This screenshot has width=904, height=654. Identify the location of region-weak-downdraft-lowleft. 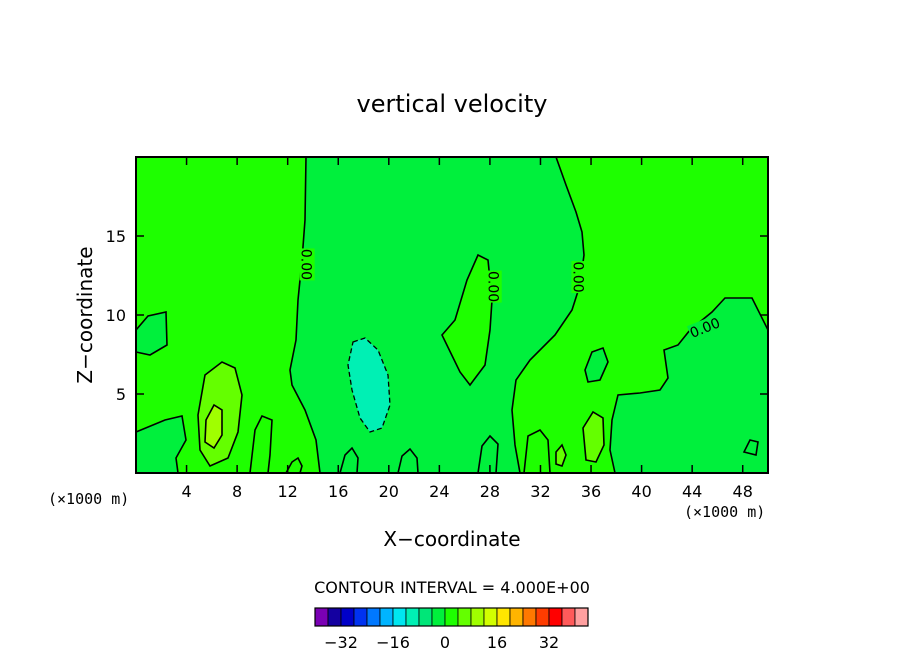
(161, 444).